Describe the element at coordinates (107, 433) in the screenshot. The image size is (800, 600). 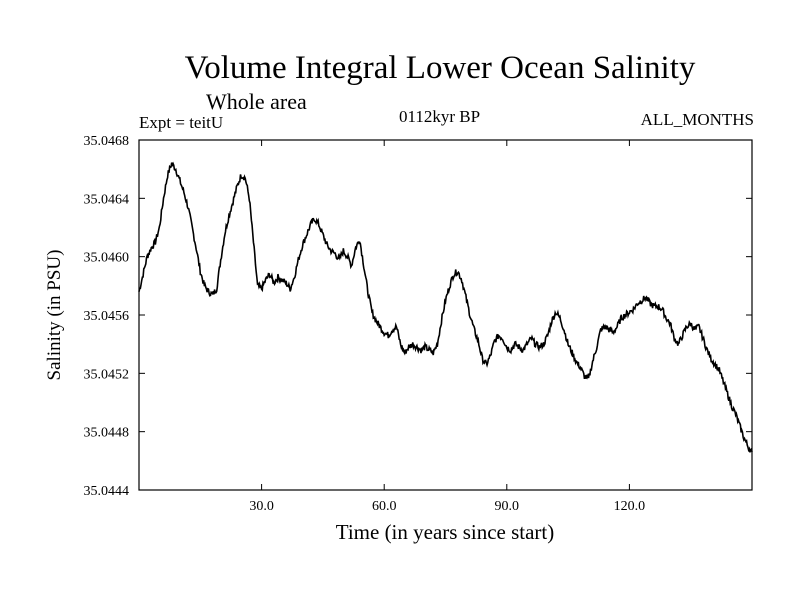
I see `y-tick-label: 35.0448` at that location.